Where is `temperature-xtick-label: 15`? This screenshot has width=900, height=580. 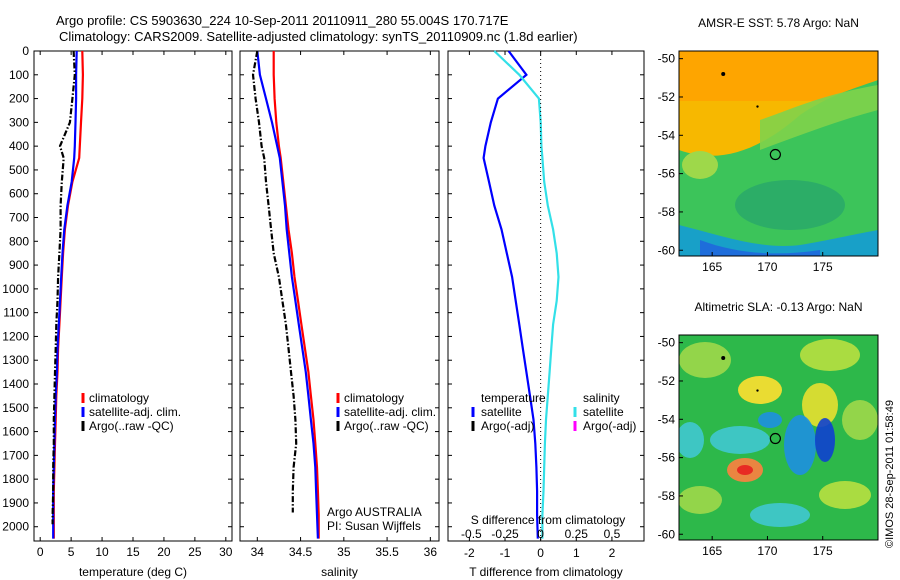 temperature-xtick-label: 15 is located at coordinates (133, 552).